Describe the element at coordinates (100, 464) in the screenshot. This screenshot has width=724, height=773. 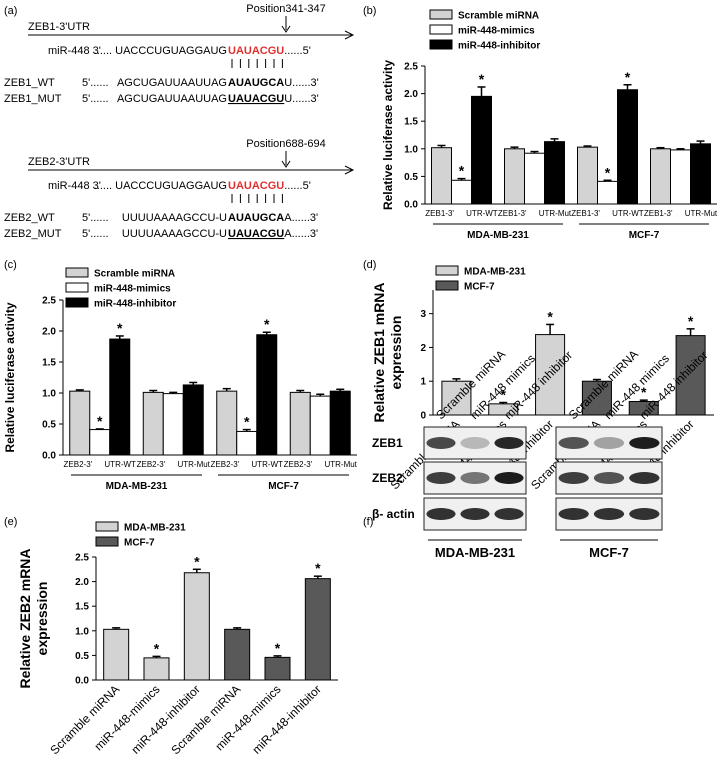
I see `x-tick-label: ZEB2-3' UTR-WT` at that location.